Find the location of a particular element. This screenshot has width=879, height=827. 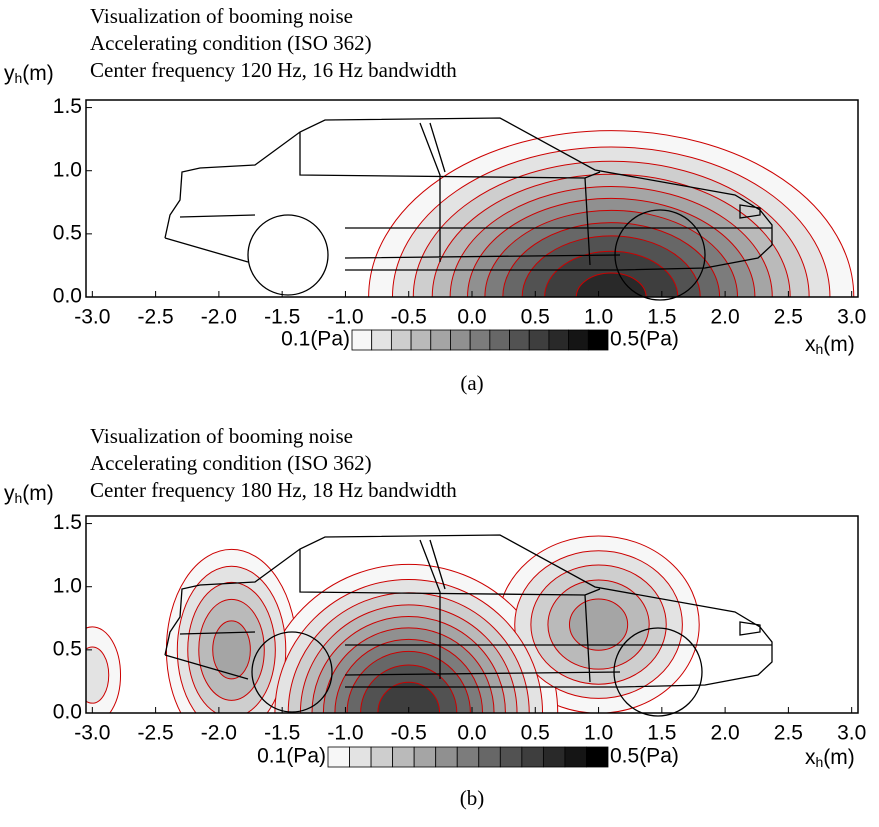

caption: (b) is located at coordinates (472, 798).